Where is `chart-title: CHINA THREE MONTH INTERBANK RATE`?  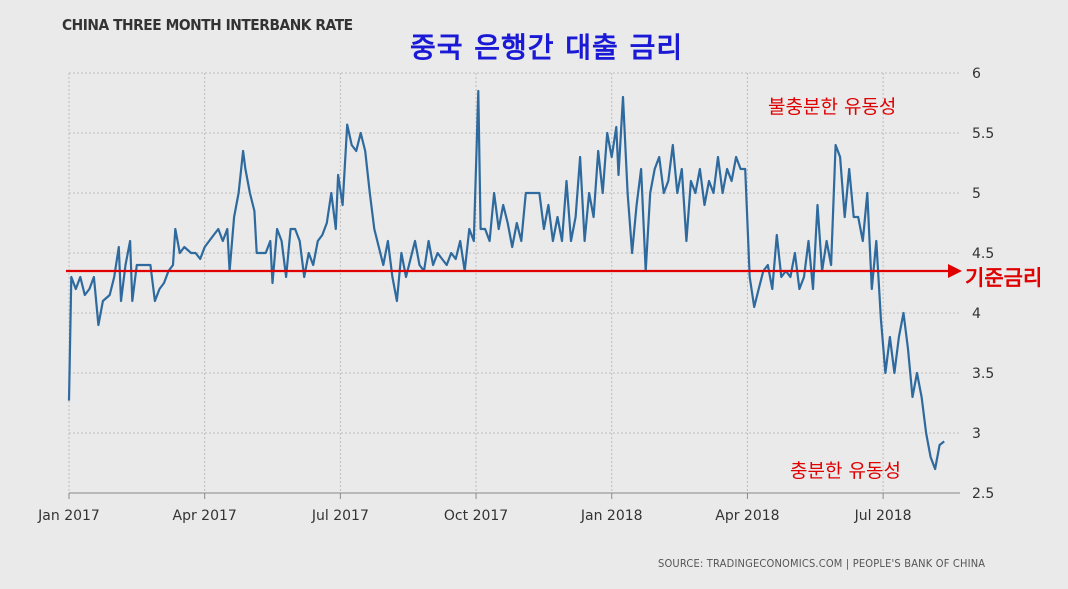
chart-title: CHINA THREE MONTH INTERBANK RATE is located at coordinates (207, 25).